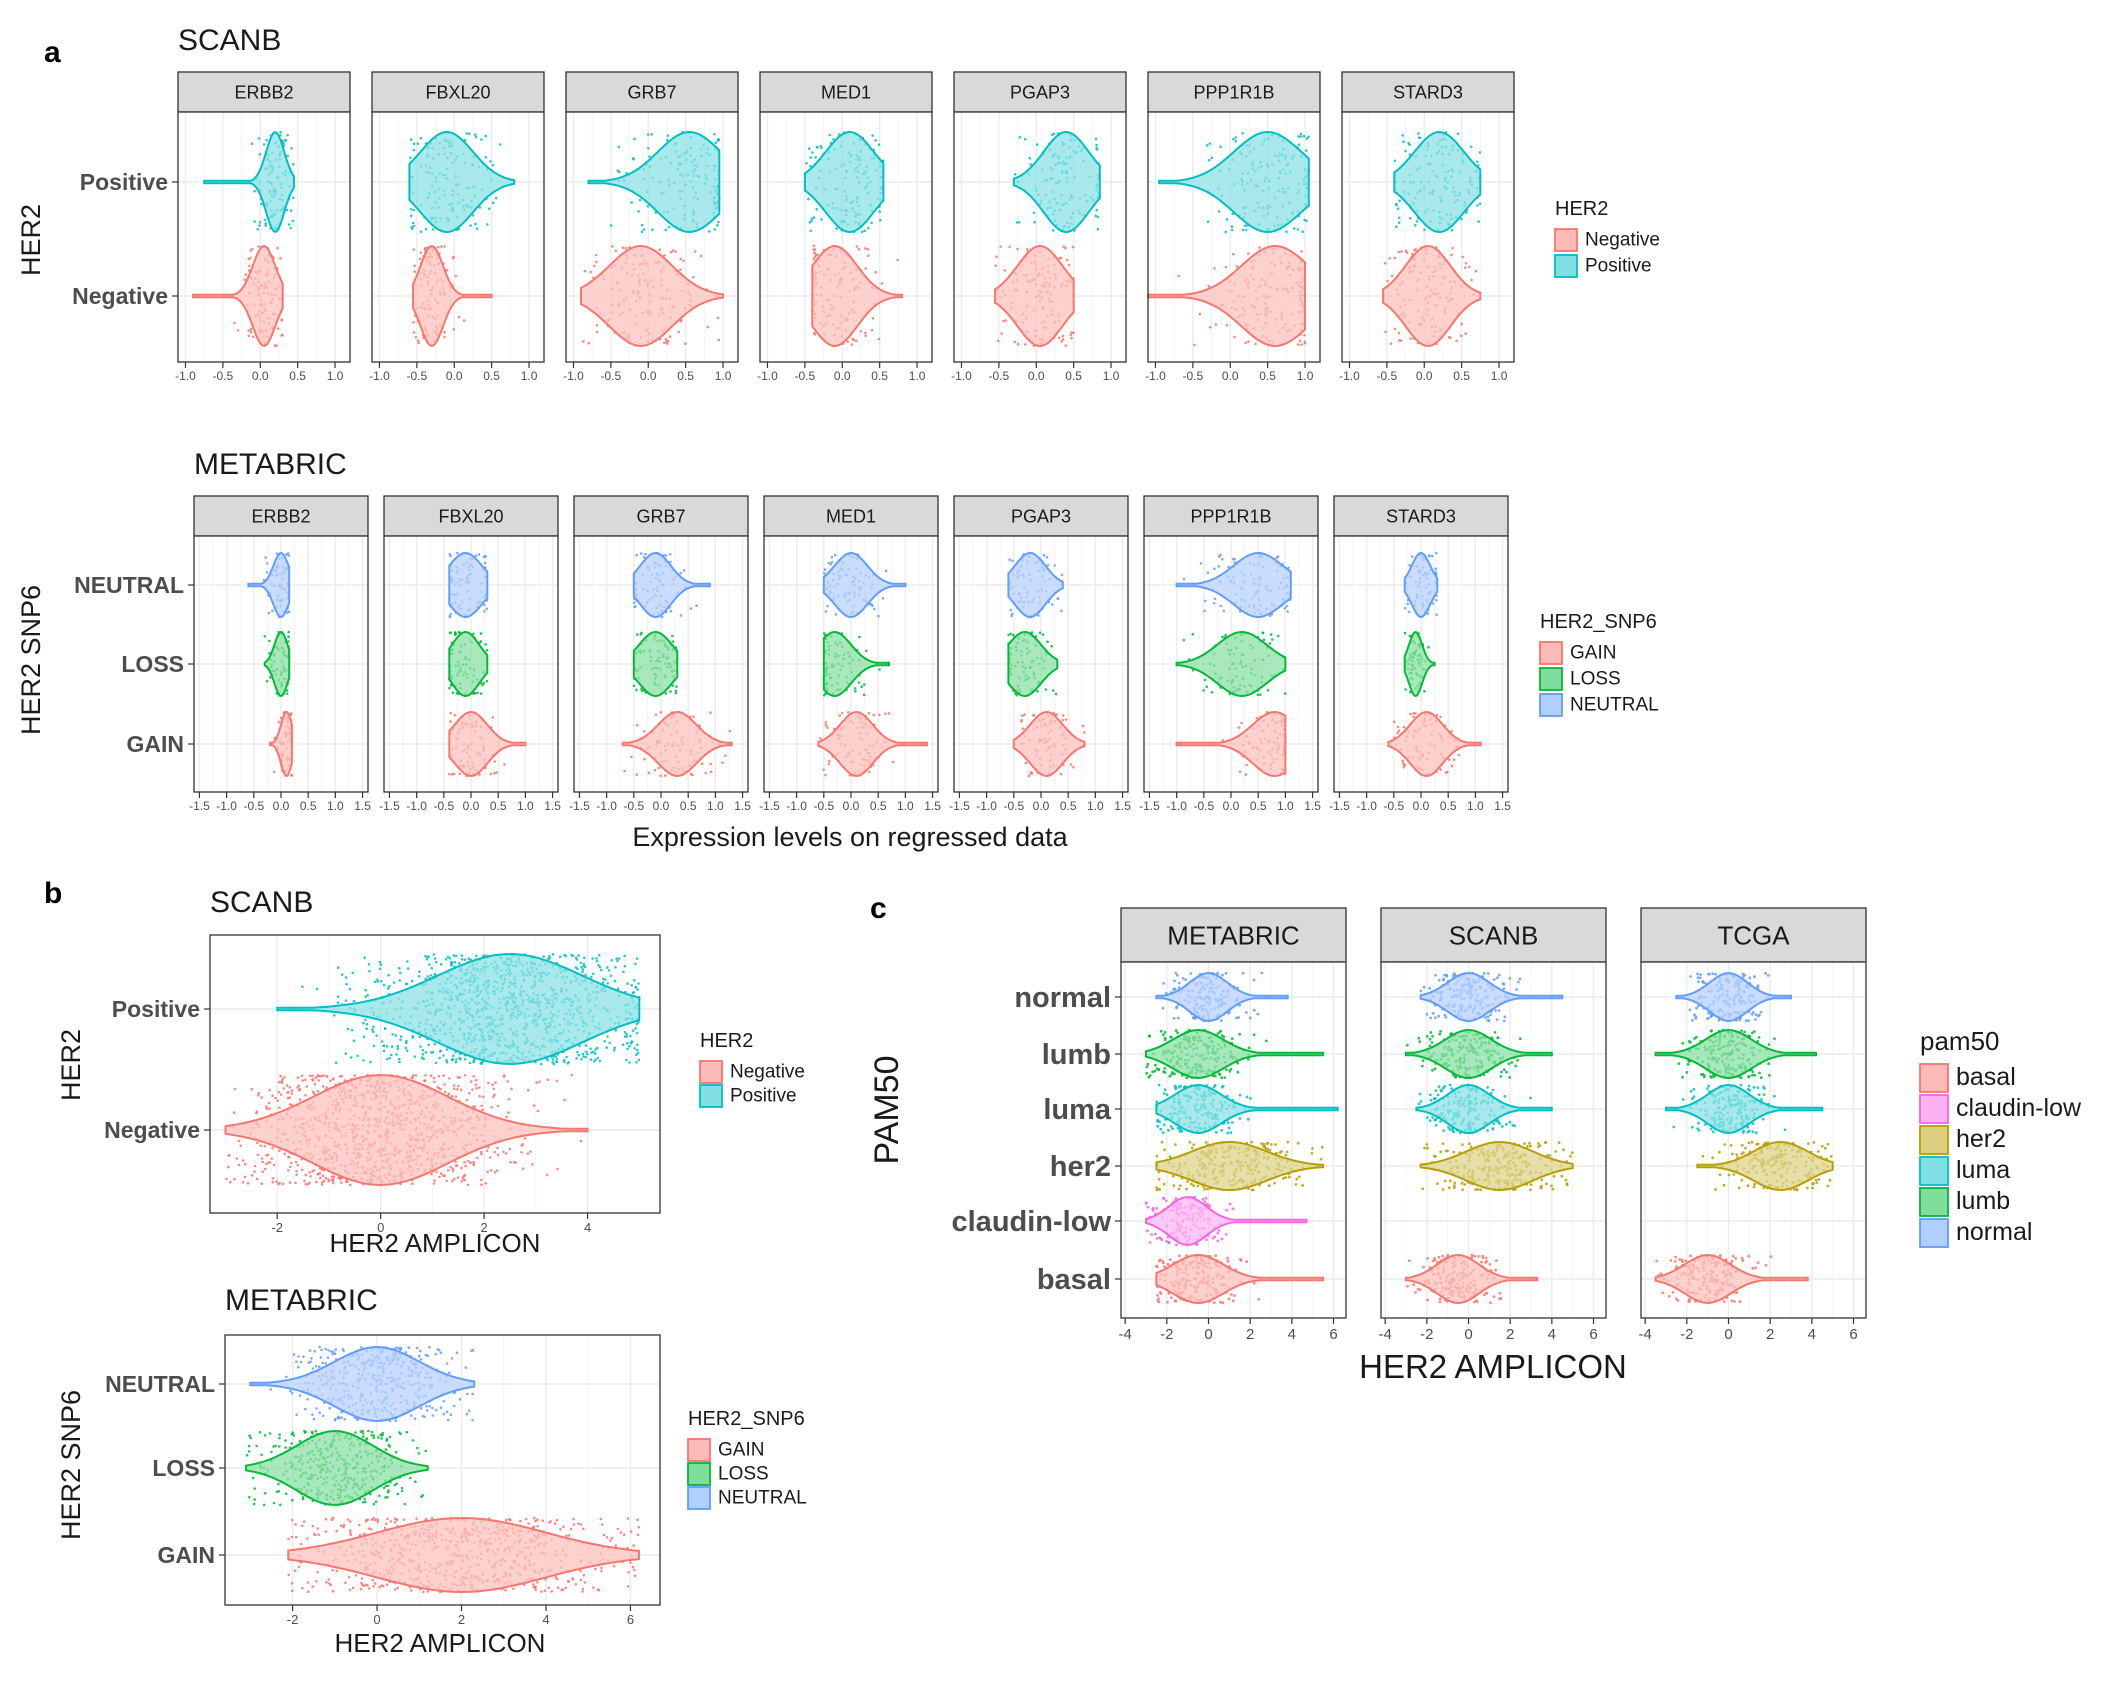  What do you see at coordinates (308, 806) in the screenshot?
I see `x-tick-label: 0.5` at bounding box center [308, 806].